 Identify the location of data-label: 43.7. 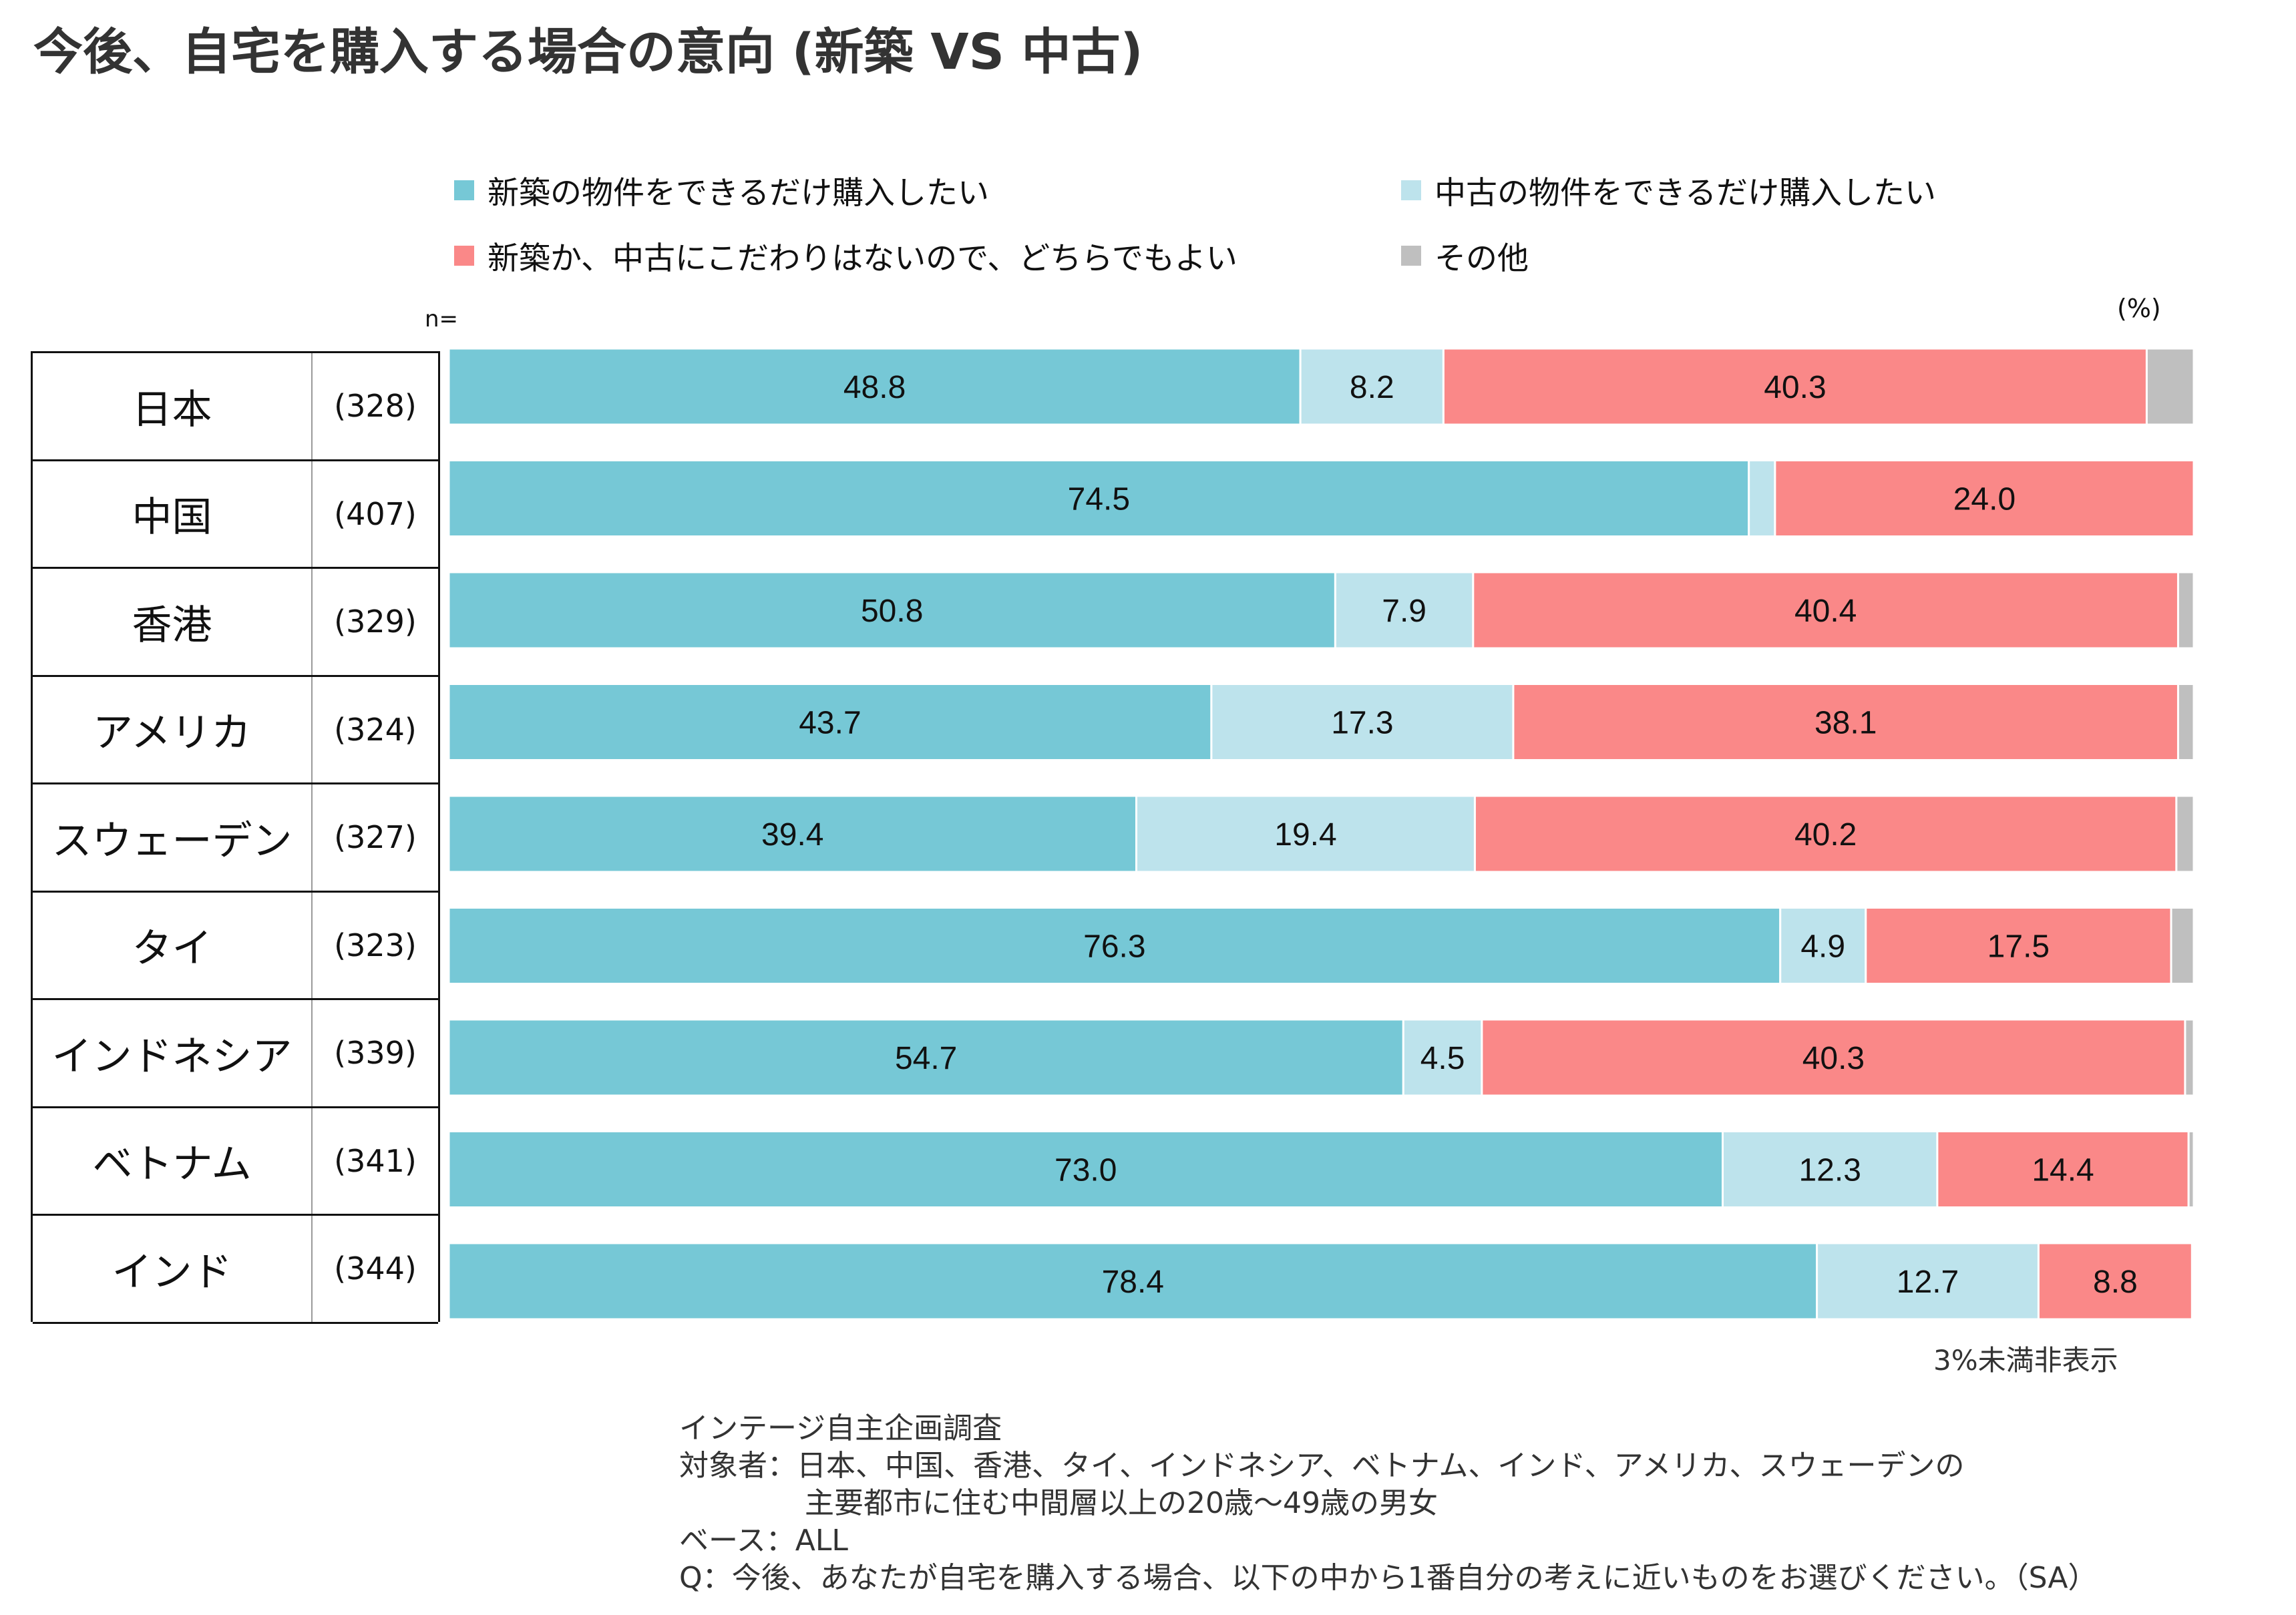
(830, 723).